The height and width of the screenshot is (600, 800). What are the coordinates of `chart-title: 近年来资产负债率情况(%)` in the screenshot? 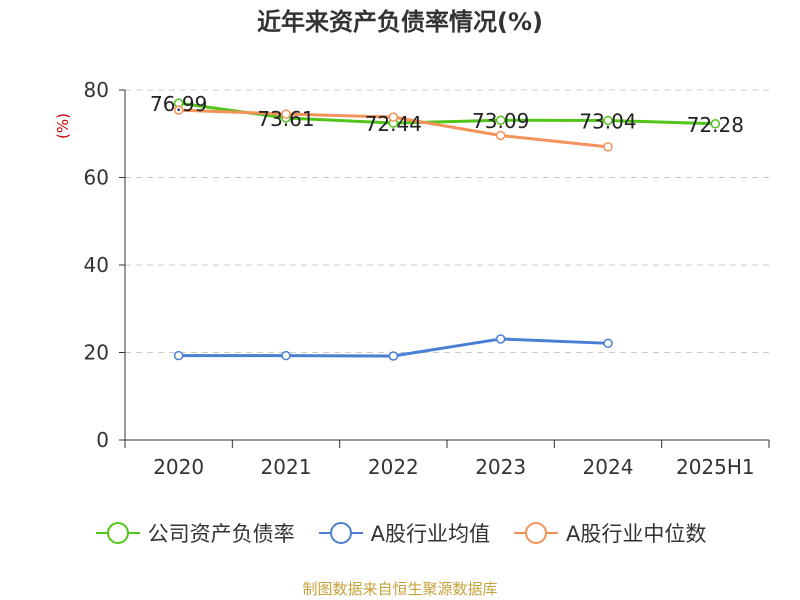 It's located at (400, 22).